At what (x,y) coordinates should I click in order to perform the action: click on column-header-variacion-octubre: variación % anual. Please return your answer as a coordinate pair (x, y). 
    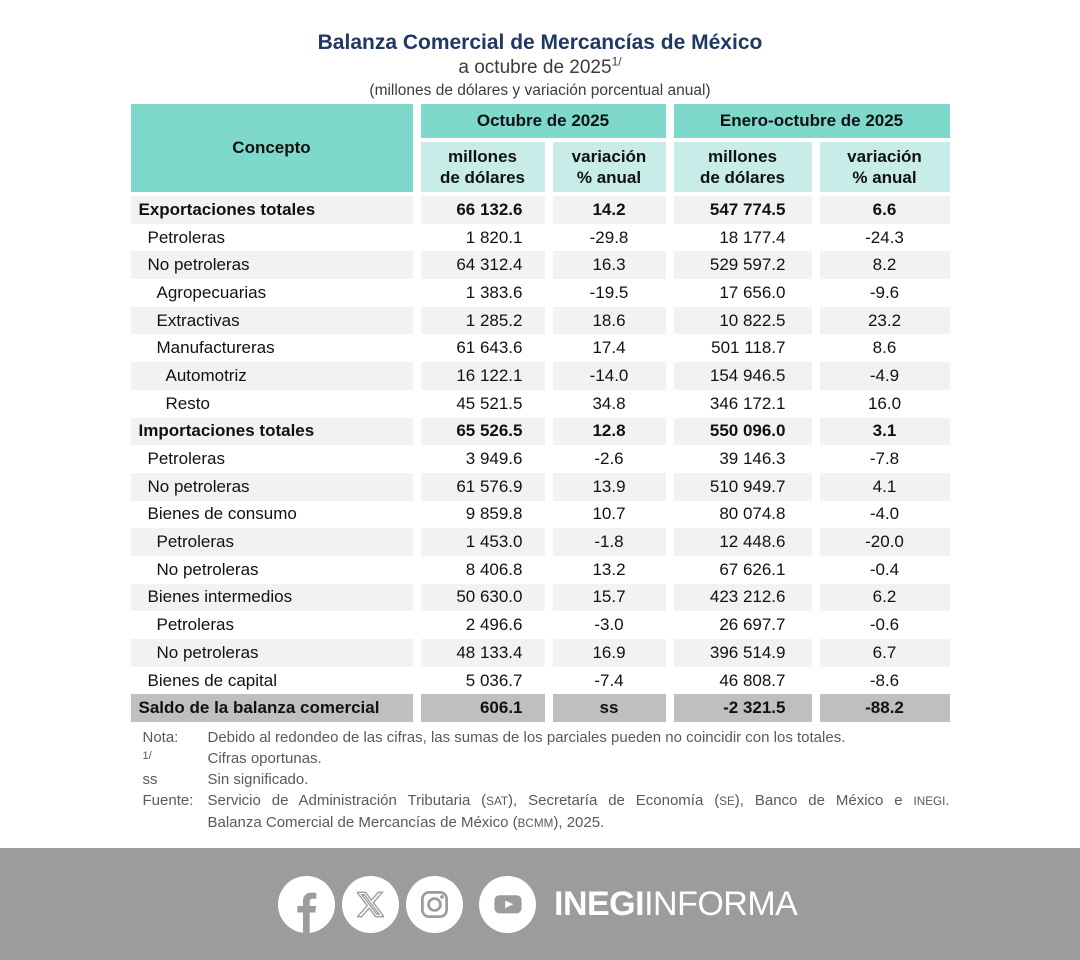
    Looking at the image, I should click on (609, 167).